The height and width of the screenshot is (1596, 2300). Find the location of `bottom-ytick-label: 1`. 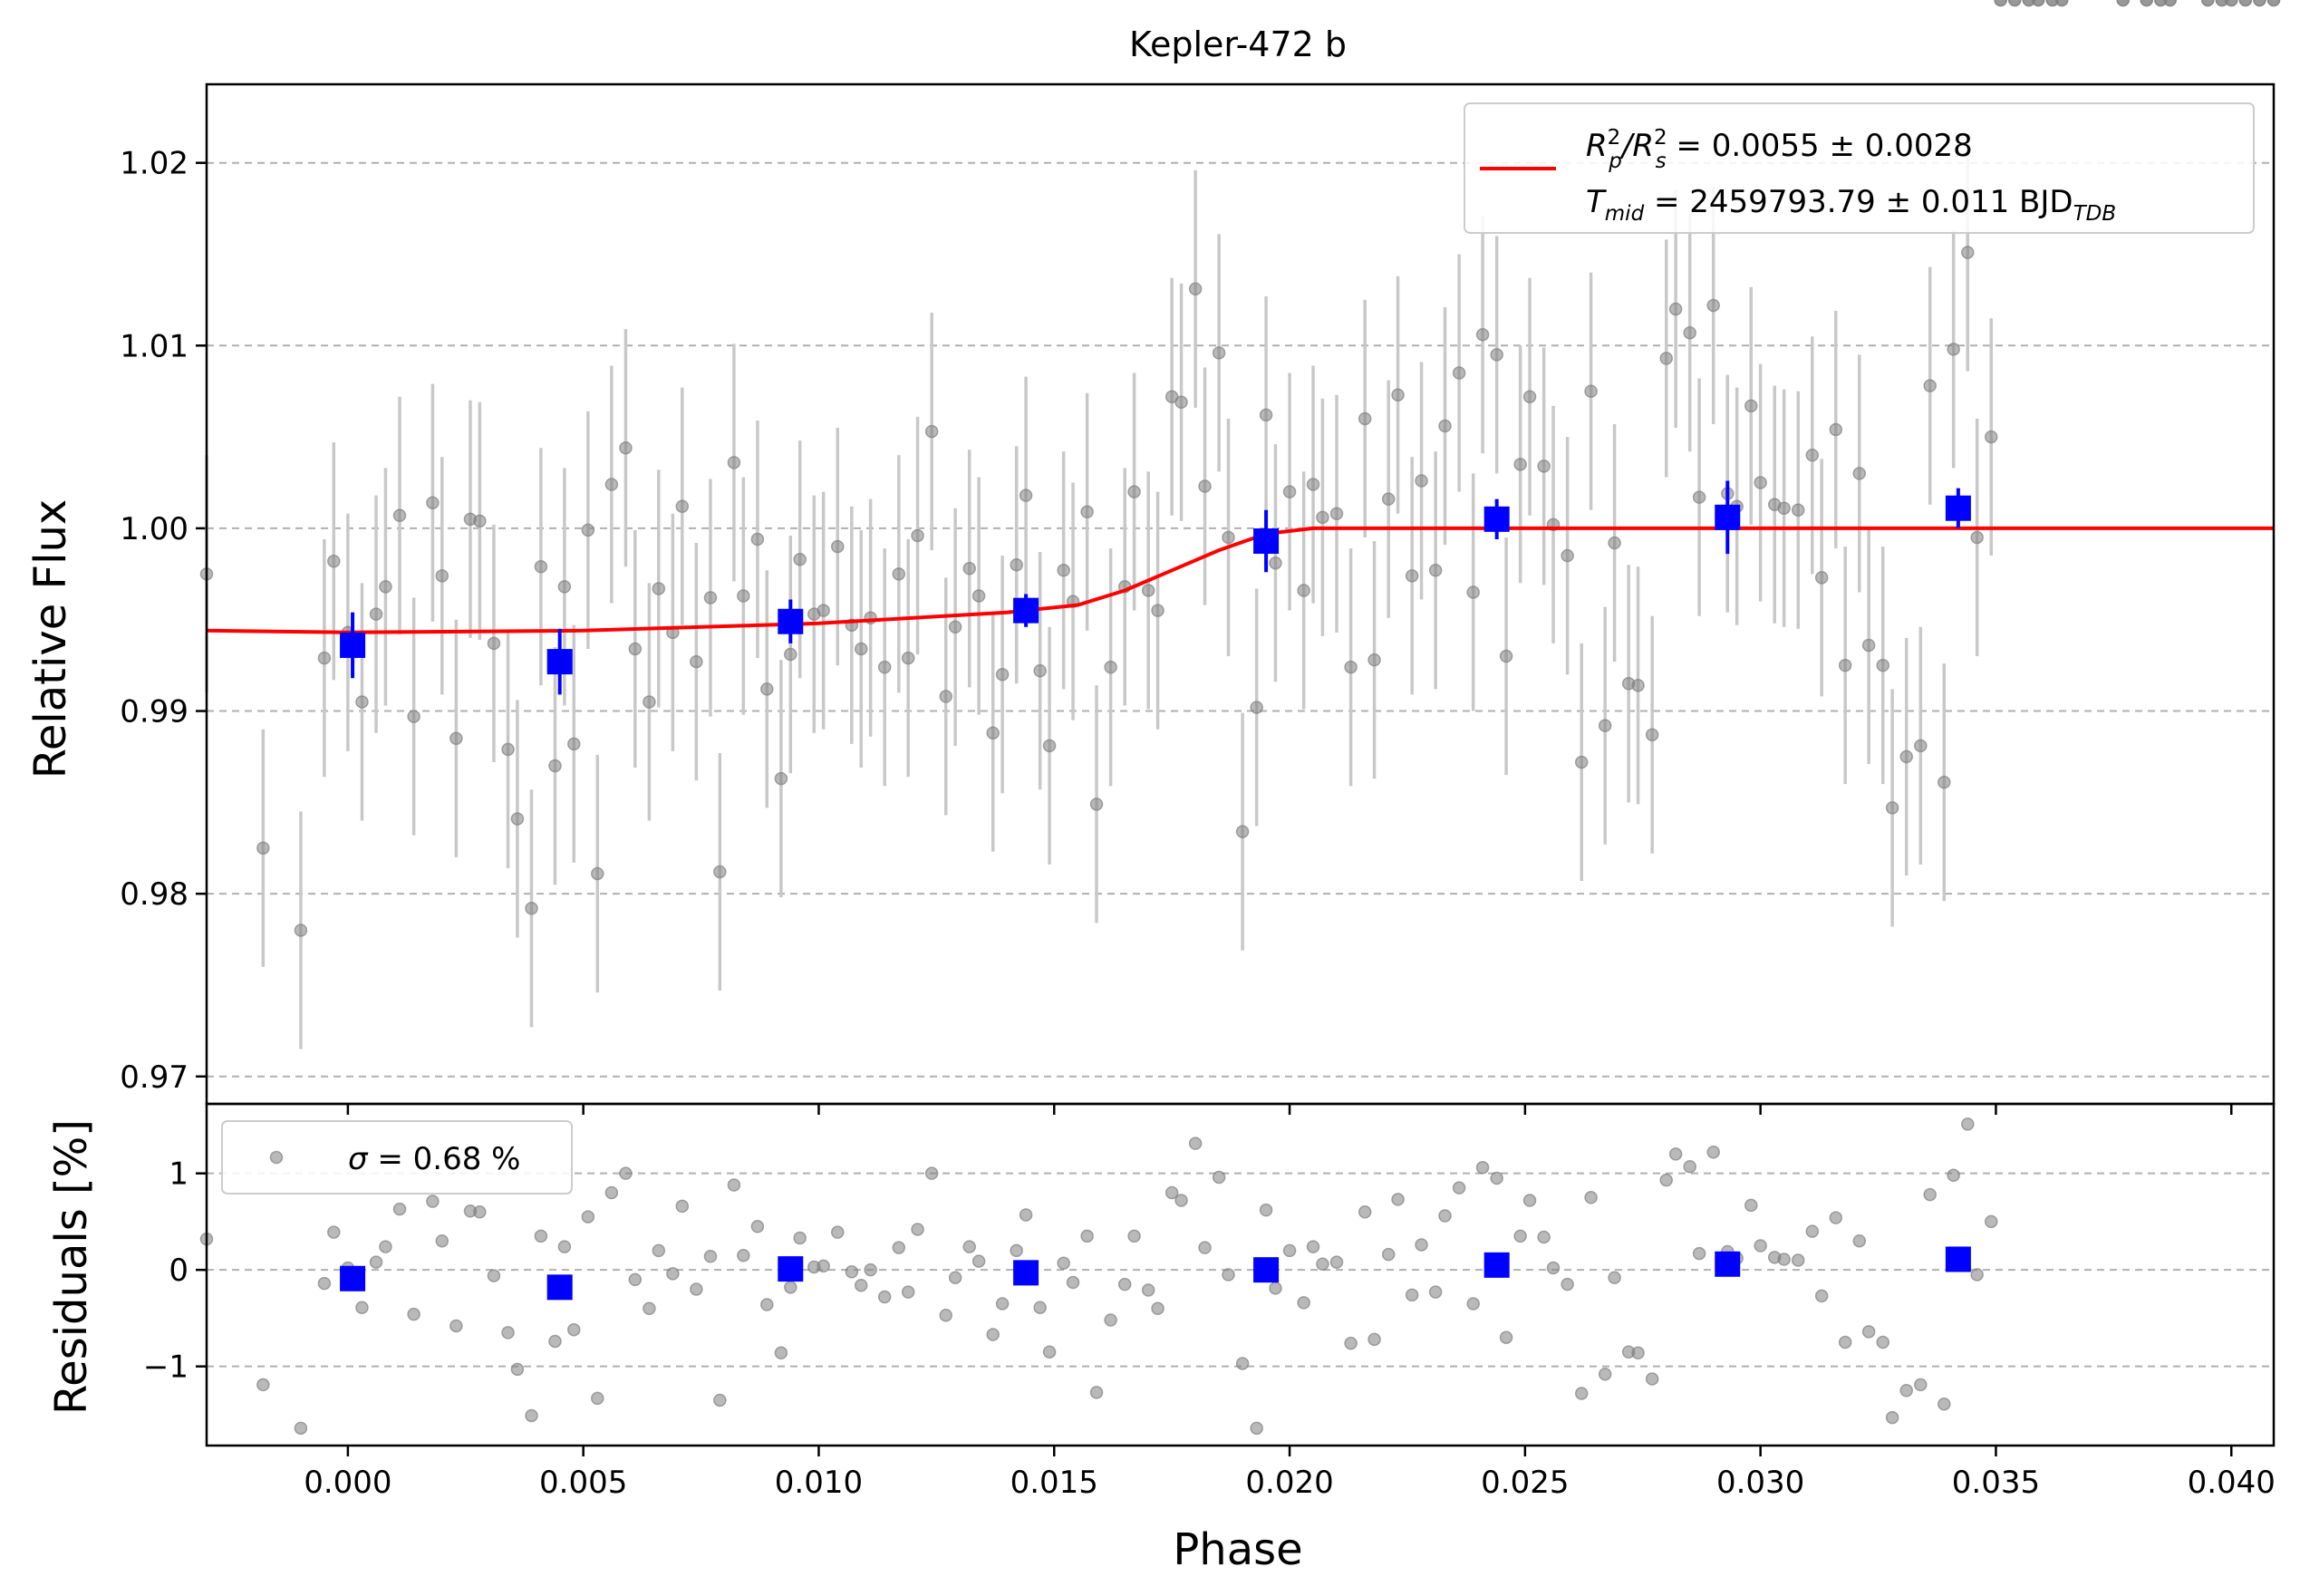

bottom-ytick-label: 1 is located at coordinates (178, 1174).